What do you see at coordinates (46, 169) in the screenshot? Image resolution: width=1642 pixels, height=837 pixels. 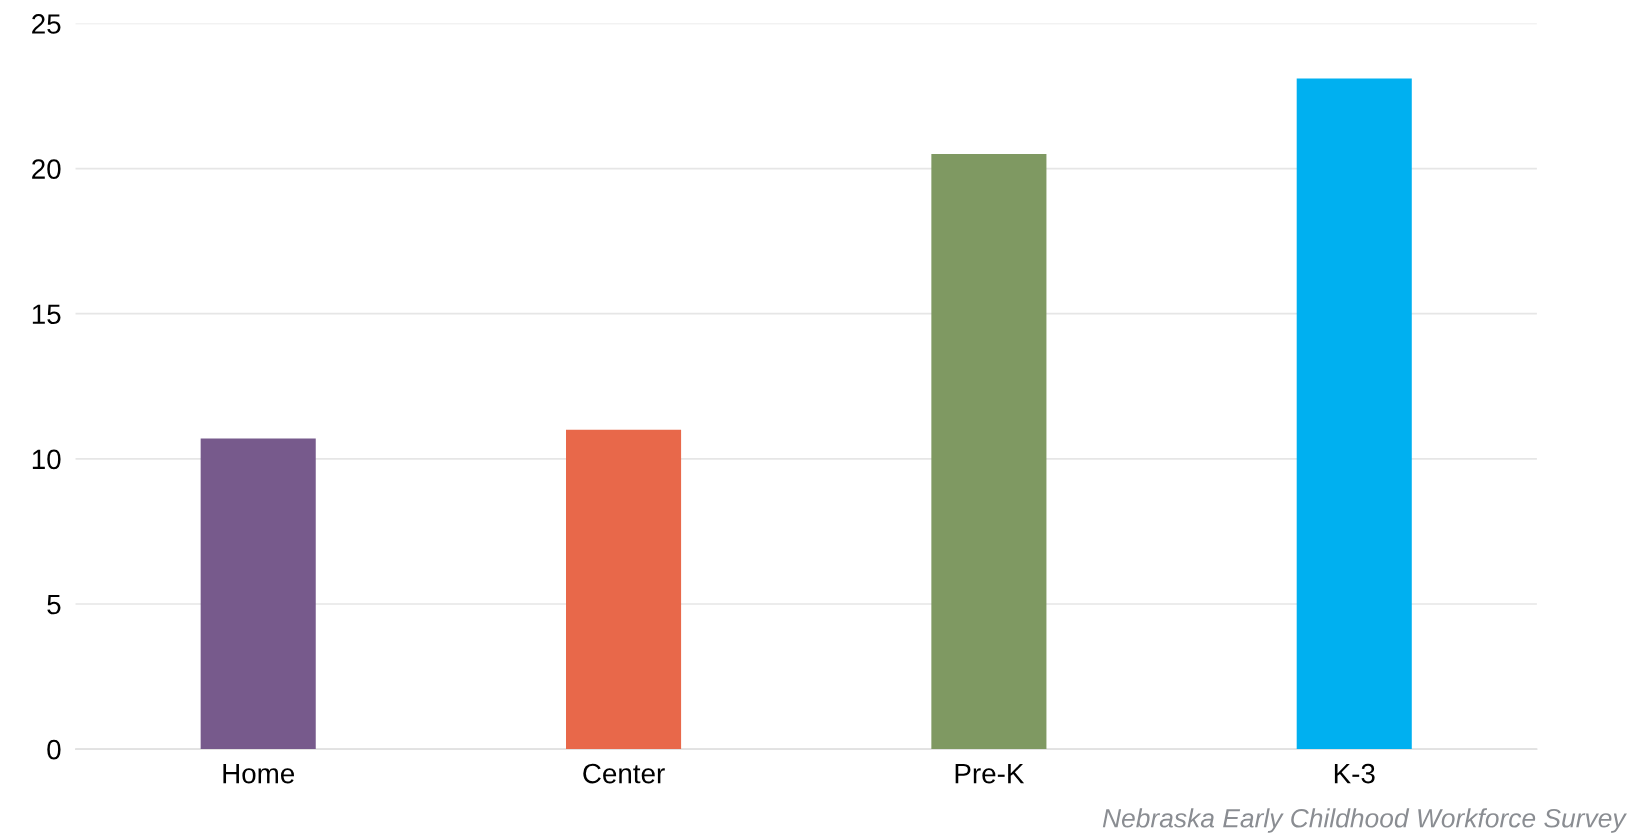 I see `y-tick-label: 20` at bounding box center [46, 169].